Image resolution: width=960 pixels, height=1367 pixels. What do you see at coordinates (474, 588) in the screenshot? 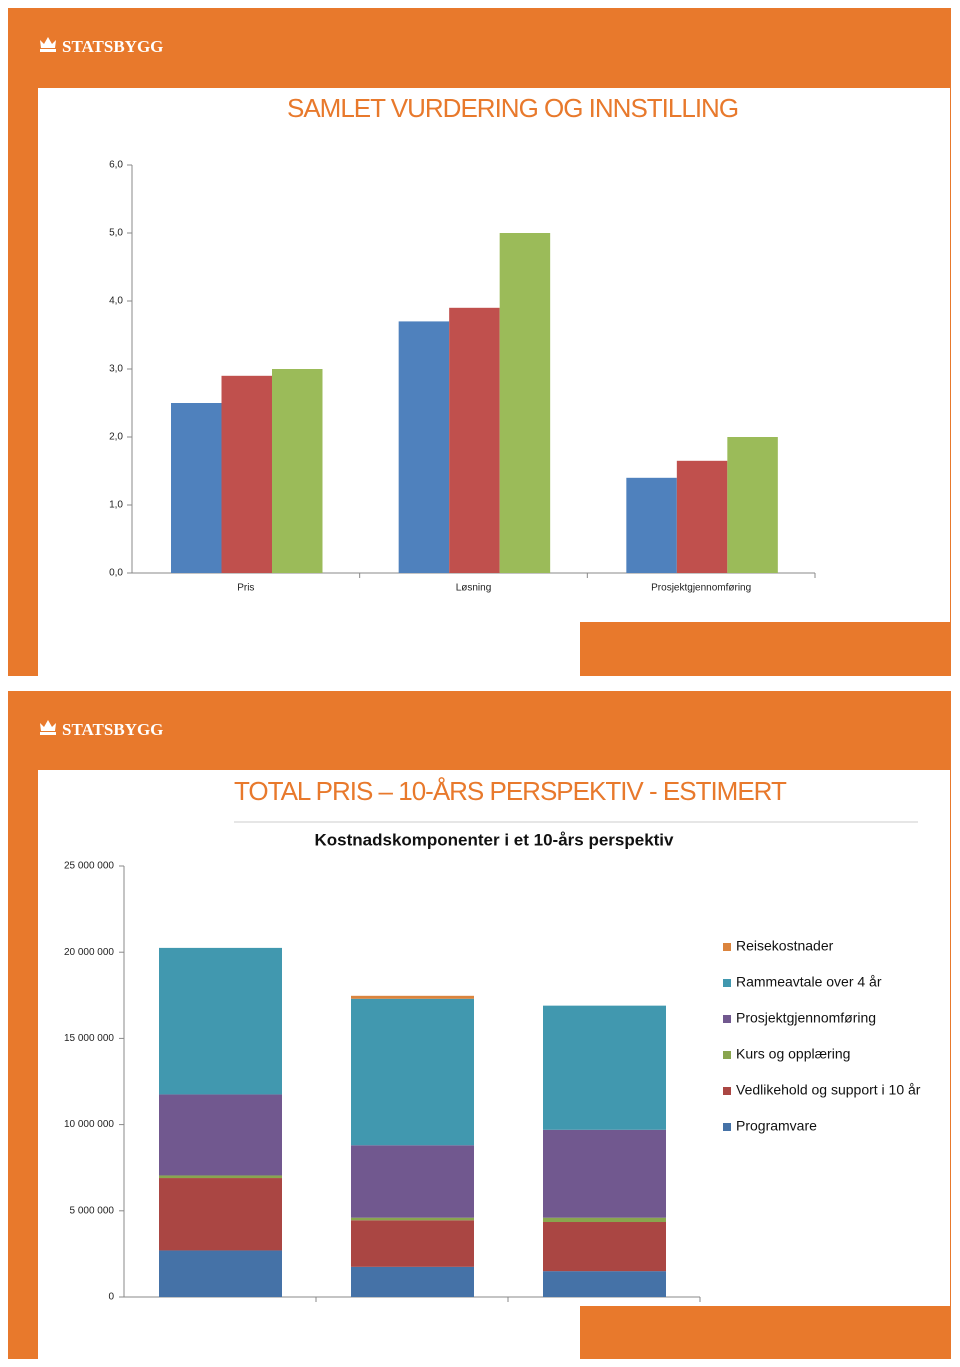
I see `x-tick-label: Løsning` at bounding box center [474, 588].